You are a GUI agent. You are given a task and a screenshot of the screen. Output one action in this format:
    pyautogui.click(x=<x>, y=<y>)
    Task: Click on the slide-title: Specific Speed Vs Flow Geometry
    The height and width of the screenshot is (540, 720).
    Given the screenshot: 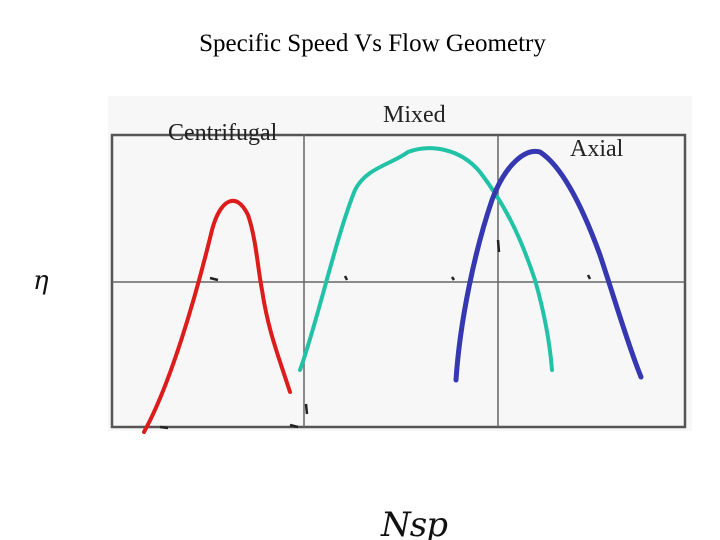 What is the action you would take?
    pyautogui.click(x=372, y=43)
    